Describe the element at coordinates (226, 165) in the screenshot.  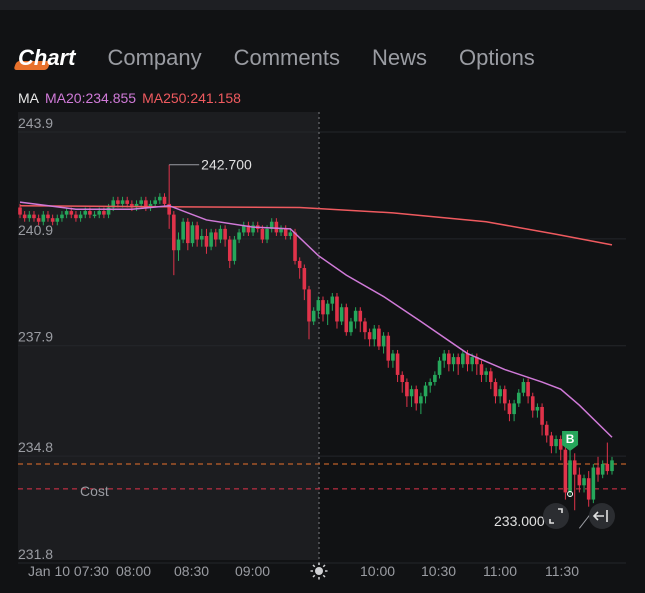
I see `high-price-label: 242.700` at that location.